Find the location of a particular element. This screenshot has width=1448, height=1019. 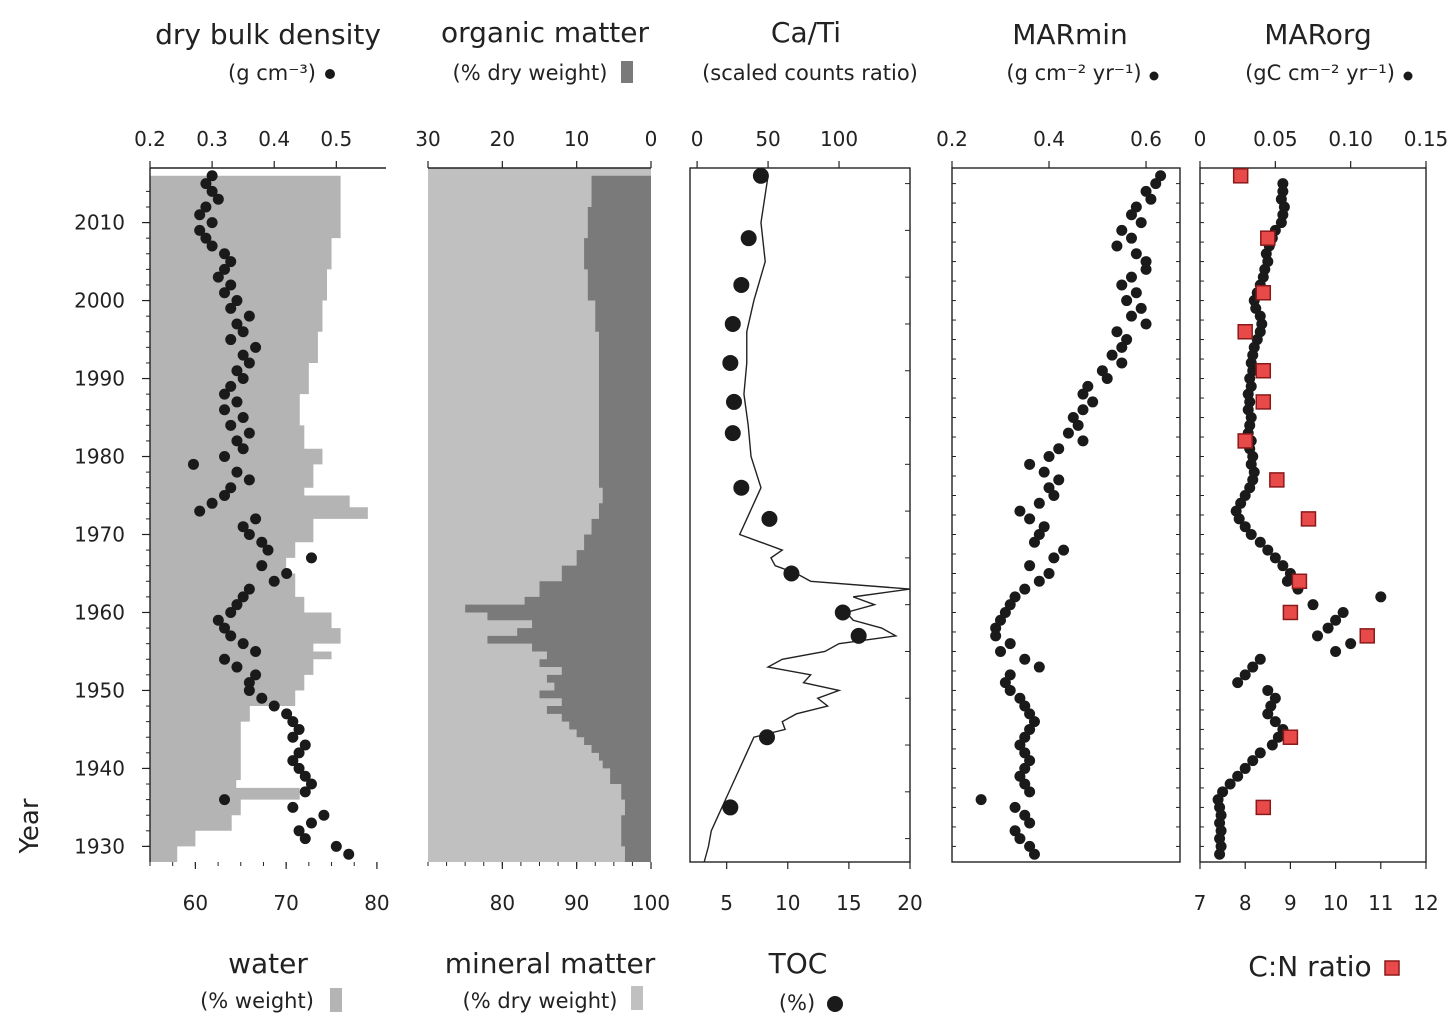

y-tick-label: 1990 is located at coordinates (99, 379).